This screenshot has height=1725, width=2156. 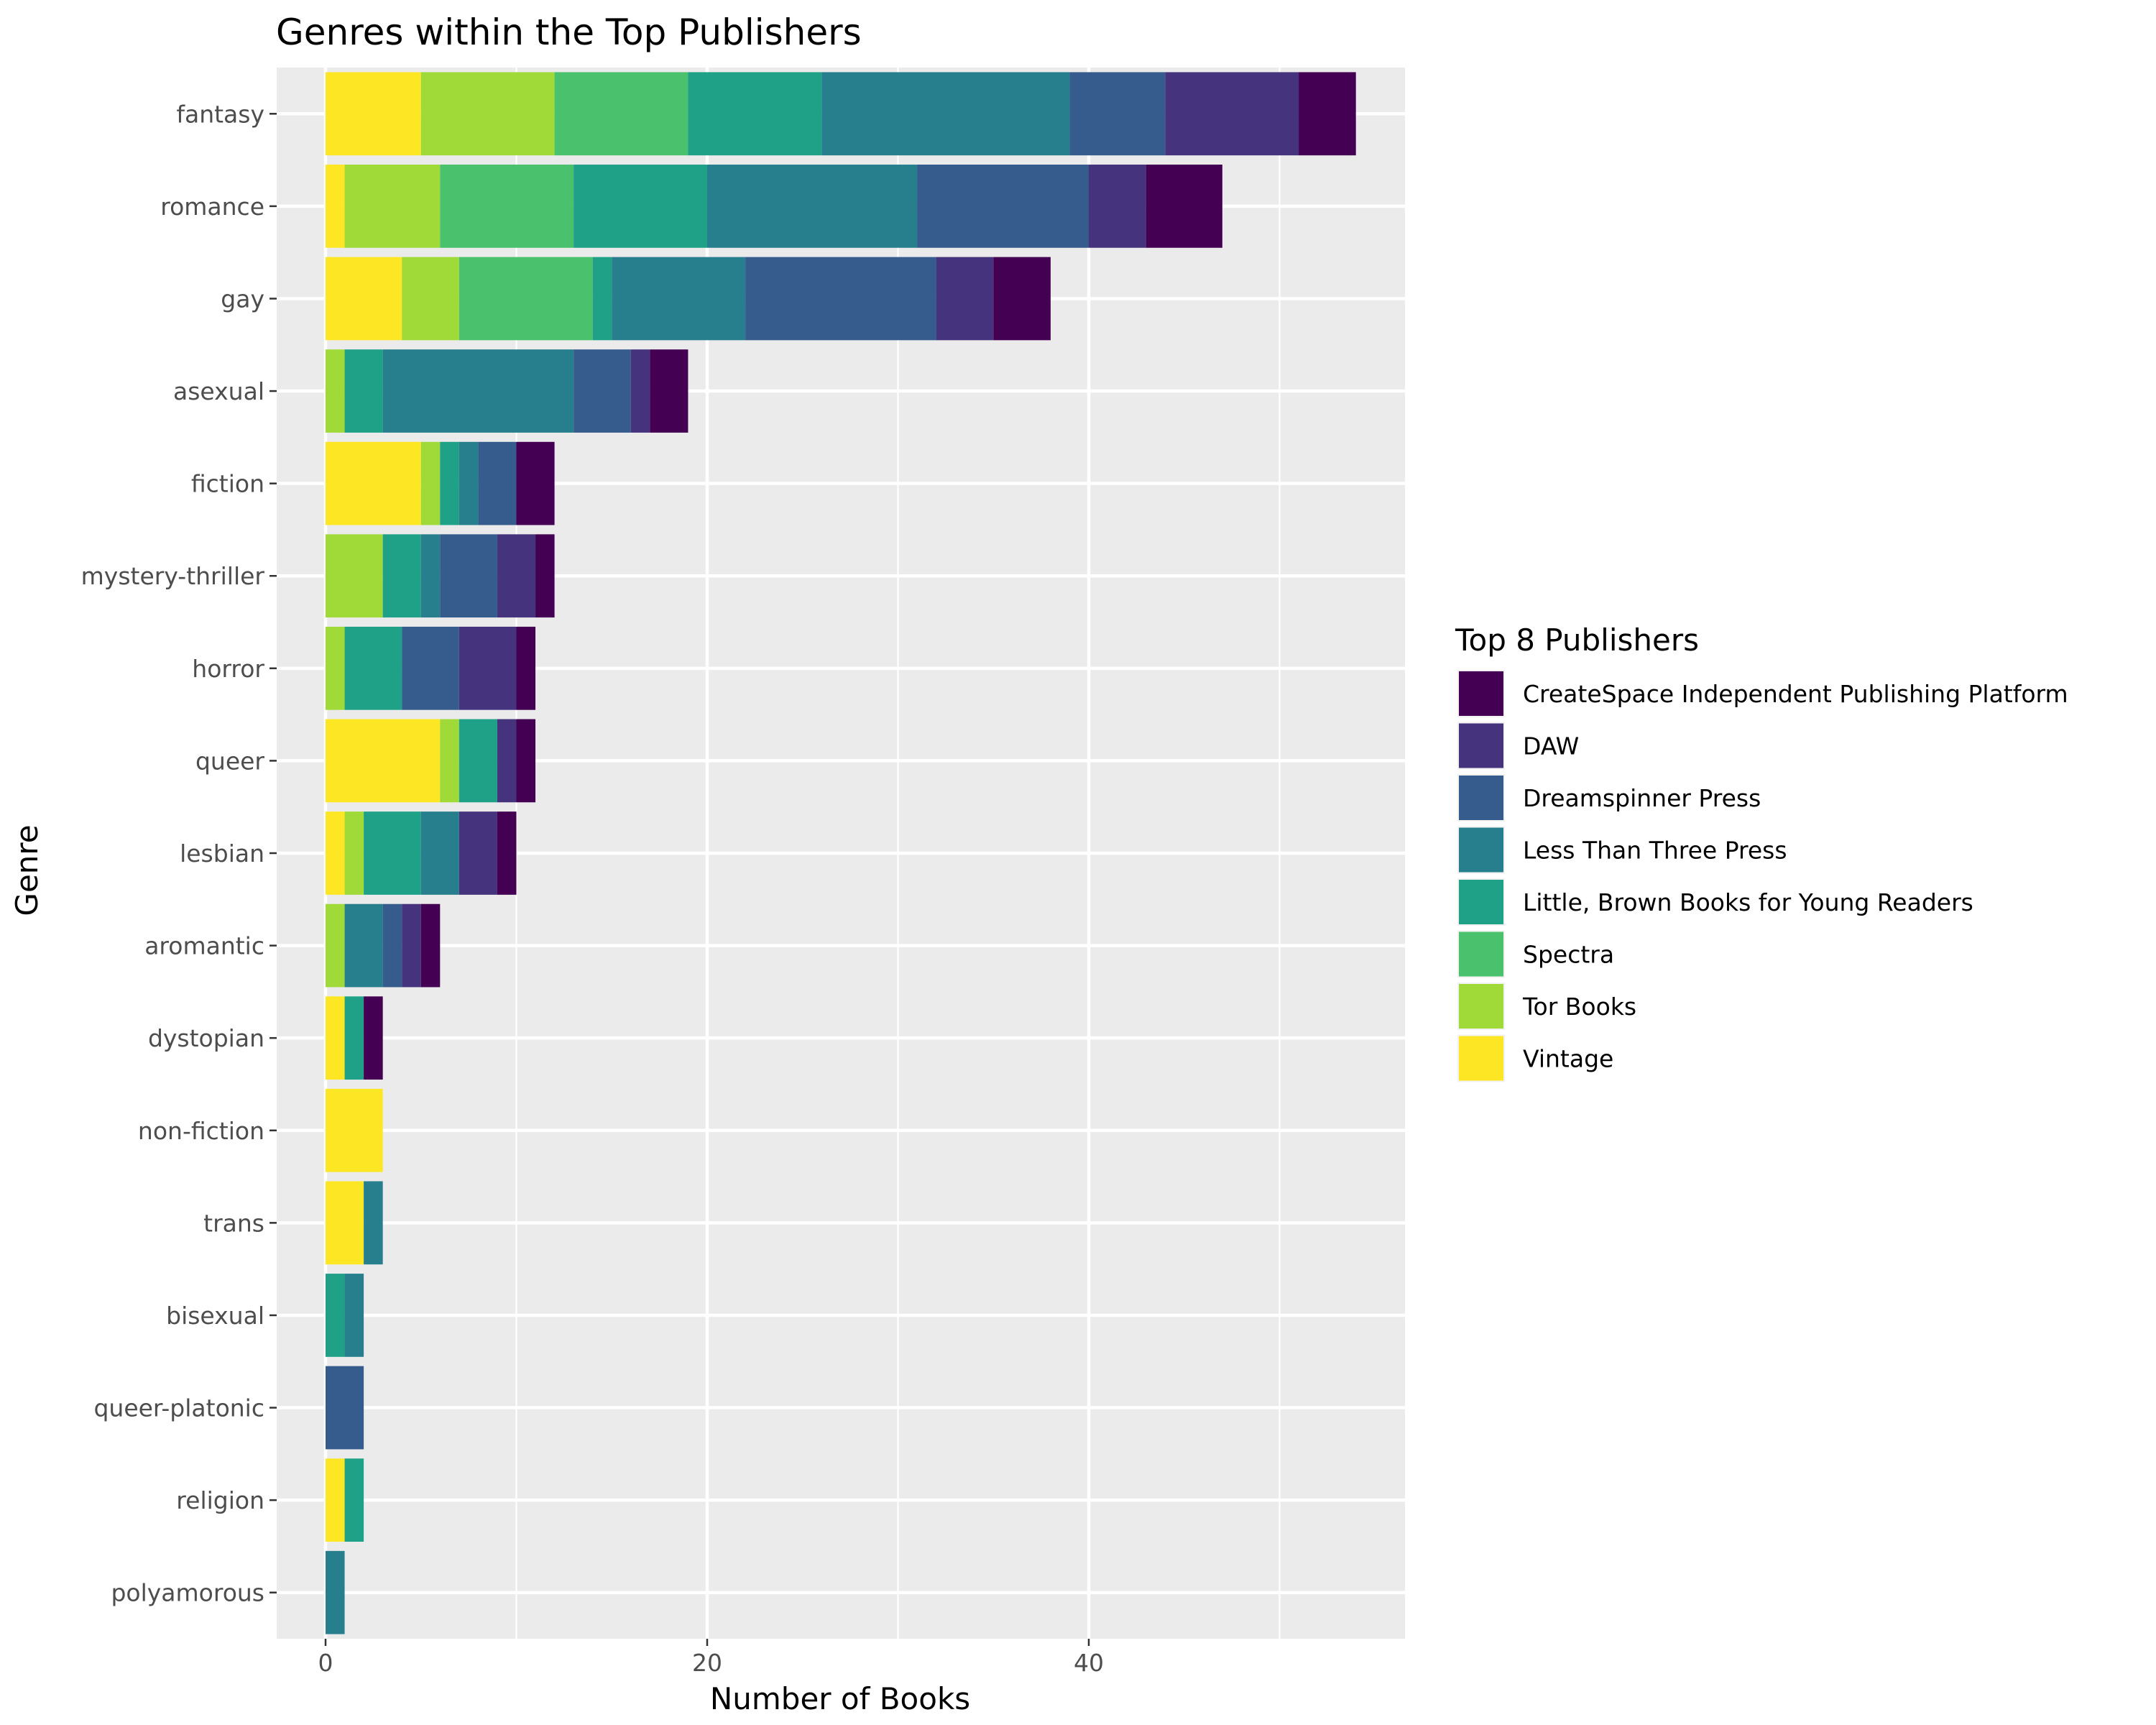 I want to click on bar-lesbian-createspace-independent-publishing-platform, so click(x=507, y=853).